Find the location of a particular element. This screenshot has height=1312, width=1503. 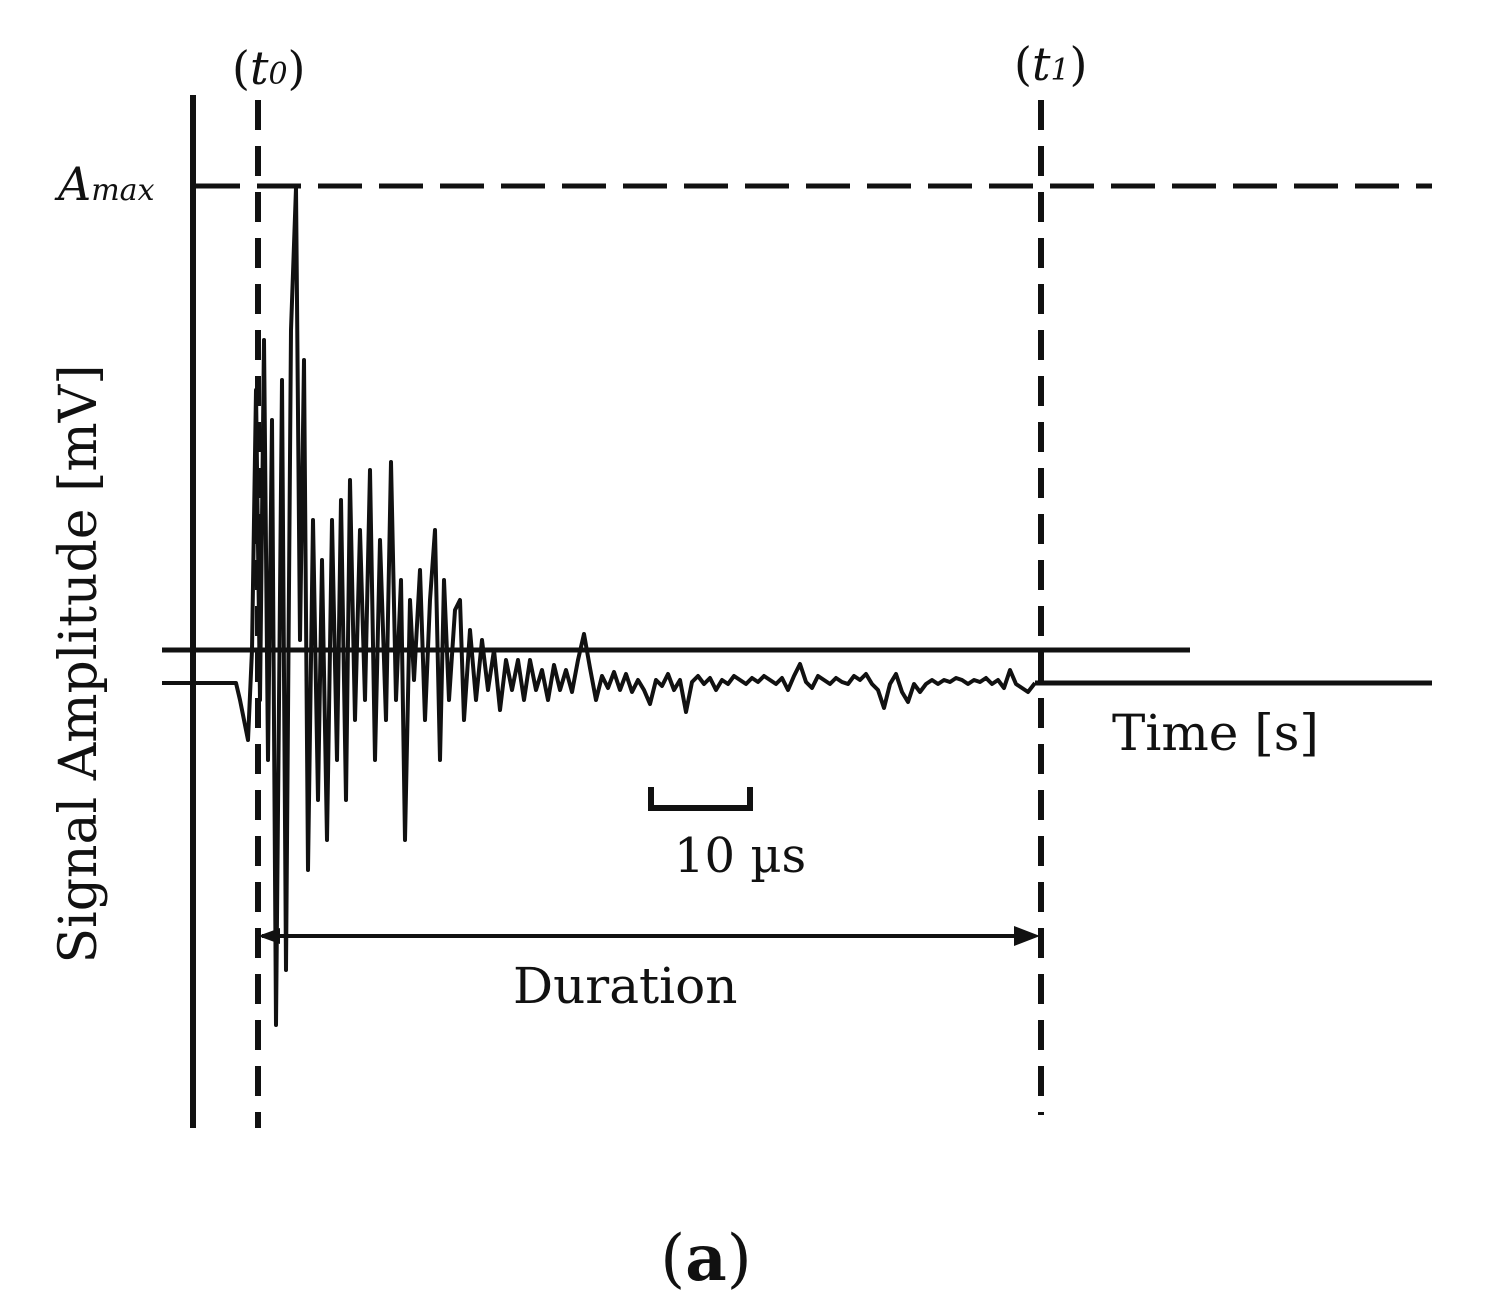

amax-label: Amax is located at coordinates (104, 184).